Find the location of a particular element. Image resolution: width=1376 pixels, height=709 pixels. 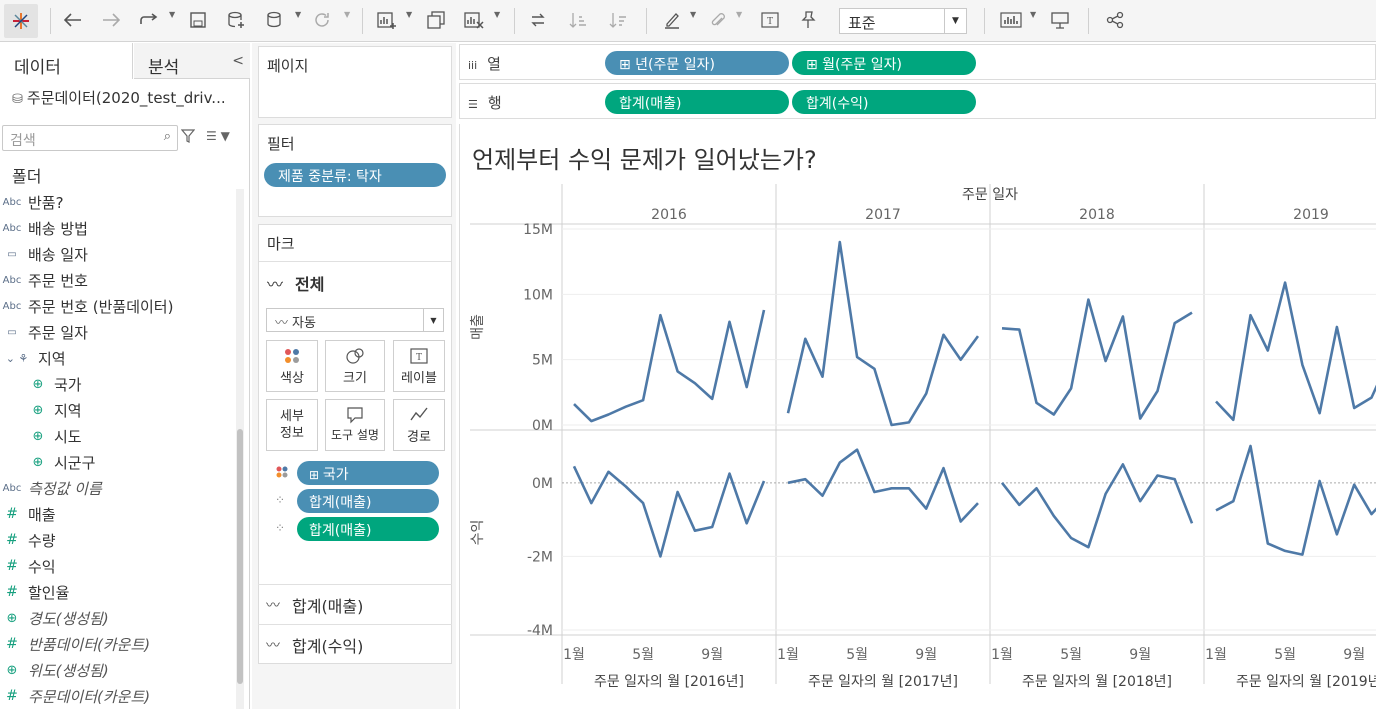

series-line is located at coordinates (669, 511).